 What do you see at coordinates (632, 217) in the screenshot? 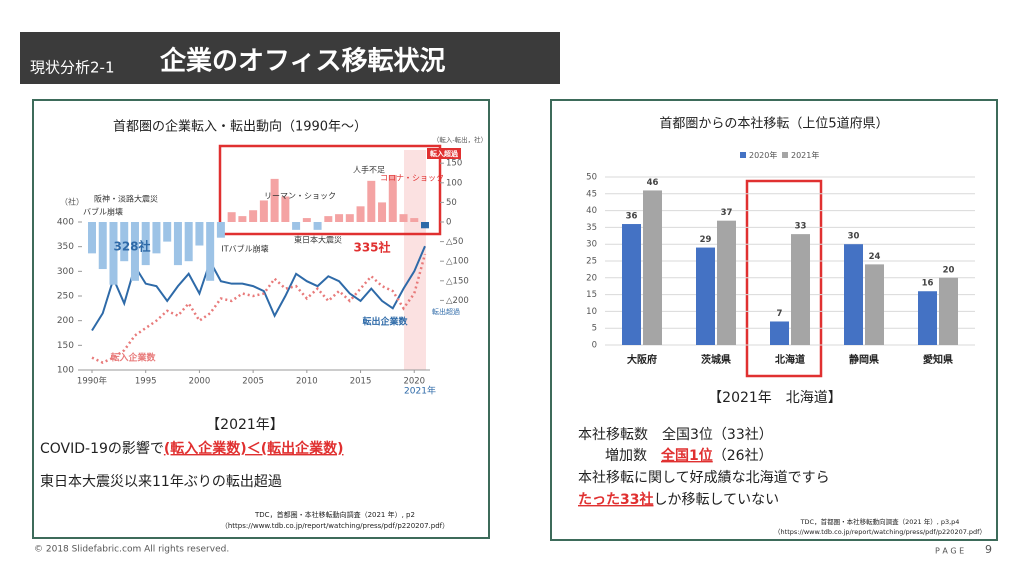
I see `data-label: 36` at bounding box center [632, 217].